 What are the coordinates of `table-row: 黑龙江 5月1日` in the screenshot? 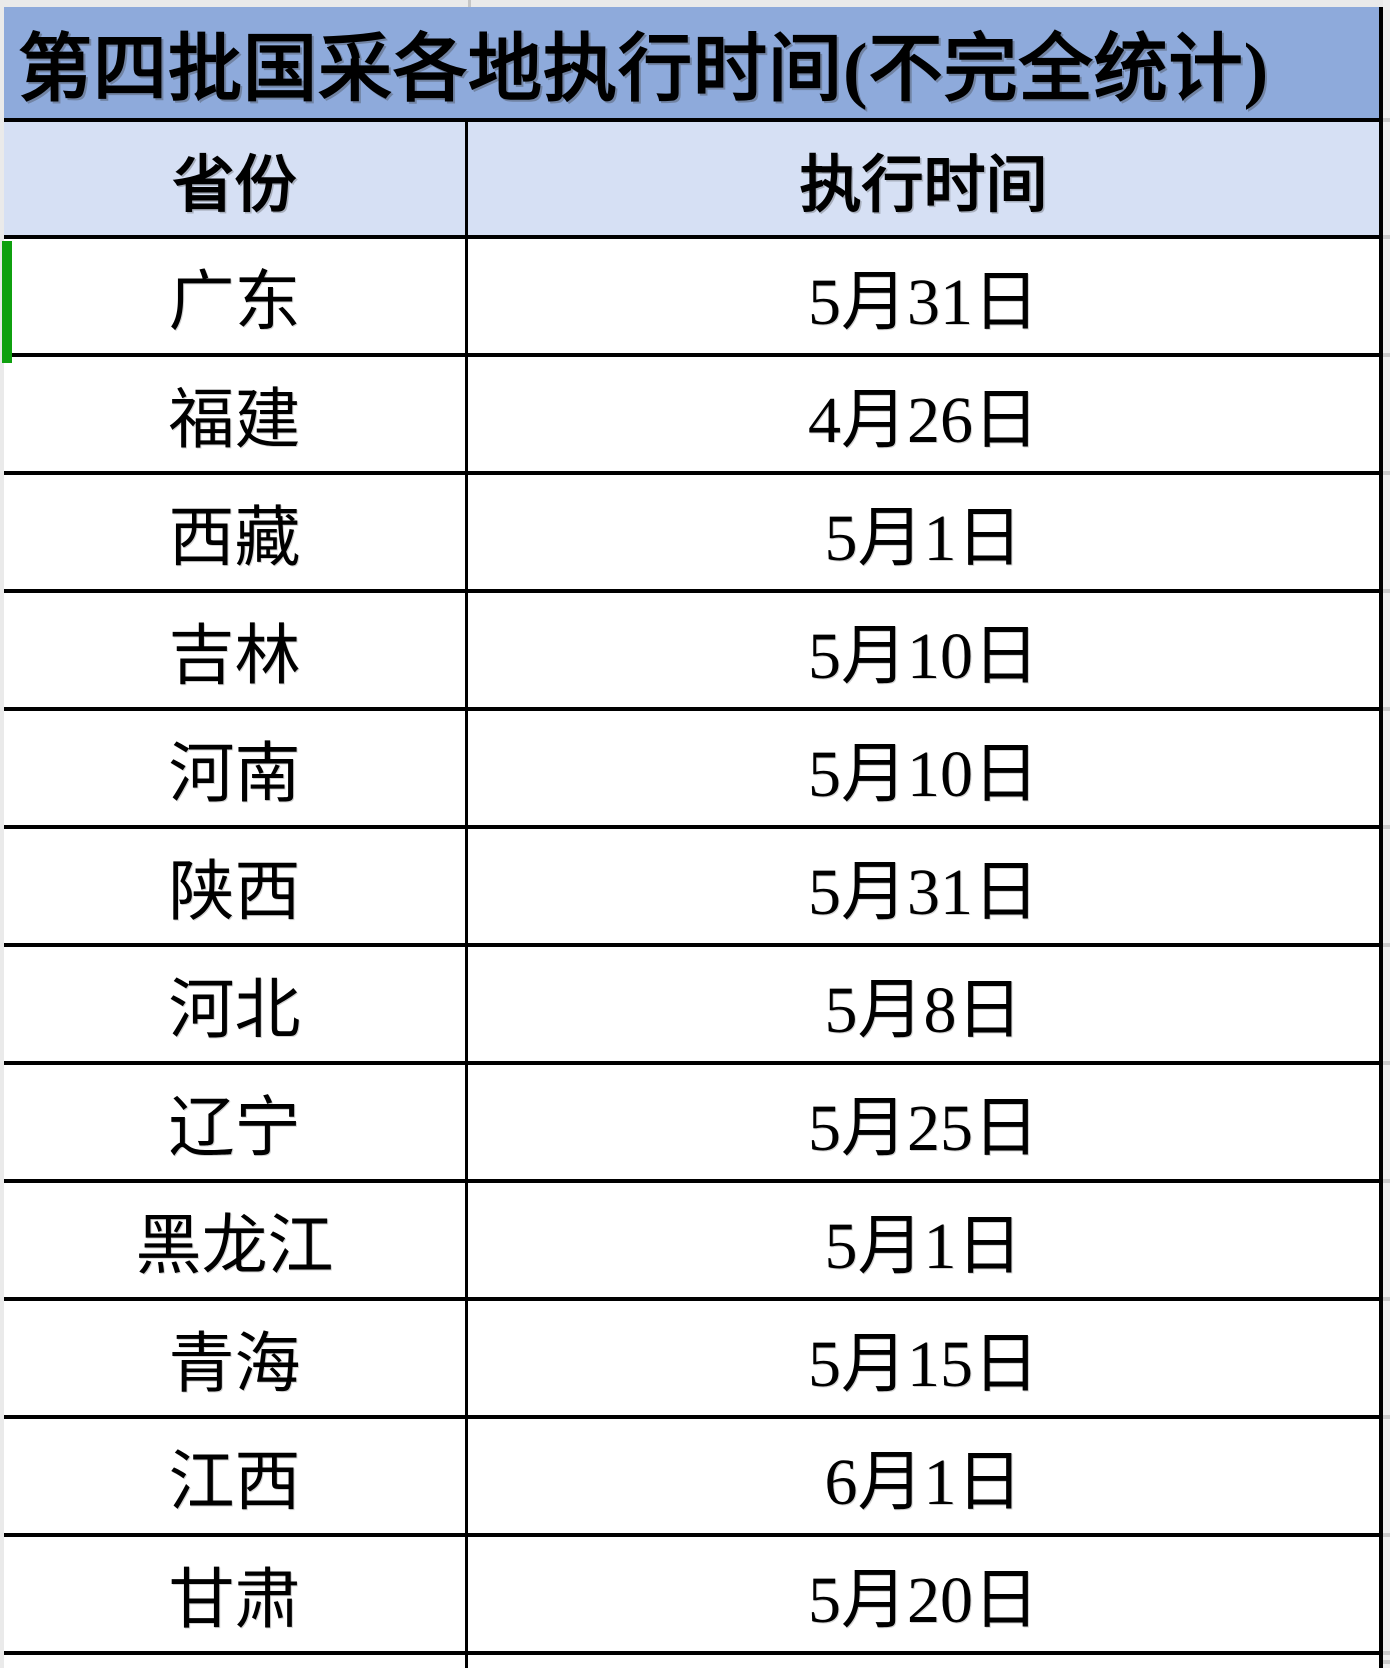 It's located at (691, 1242).